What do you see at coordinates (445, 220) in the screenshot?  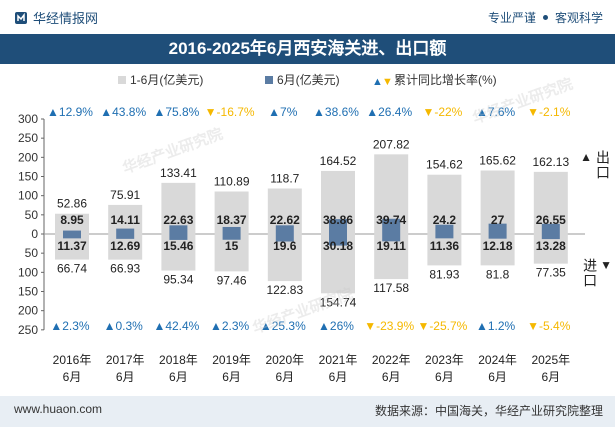 I see `export-monthly-label: 24.2` at bounding box center [445, 220].